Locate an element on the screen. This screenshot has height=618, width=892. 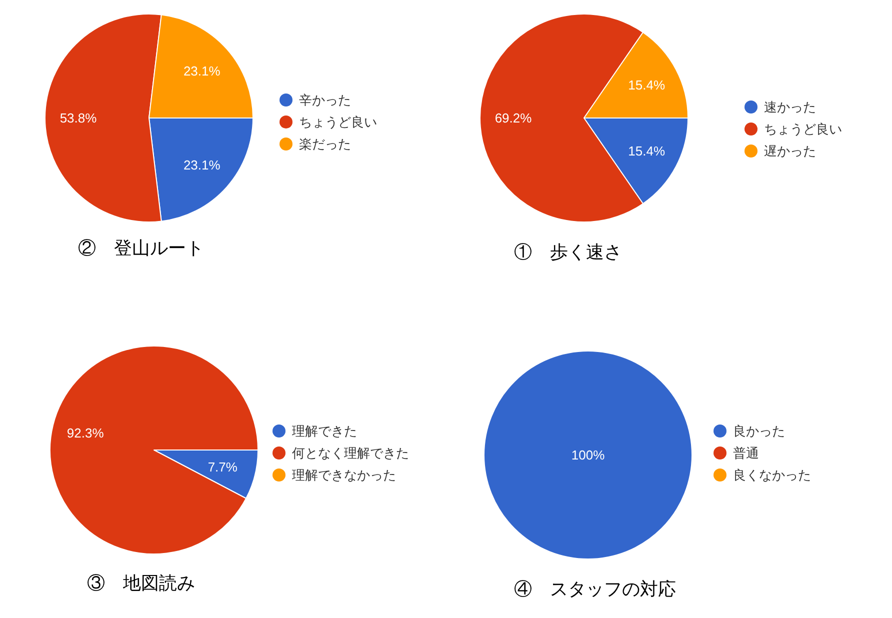
legend-label: 何となく理解できた is located at coordinates (350, 453).